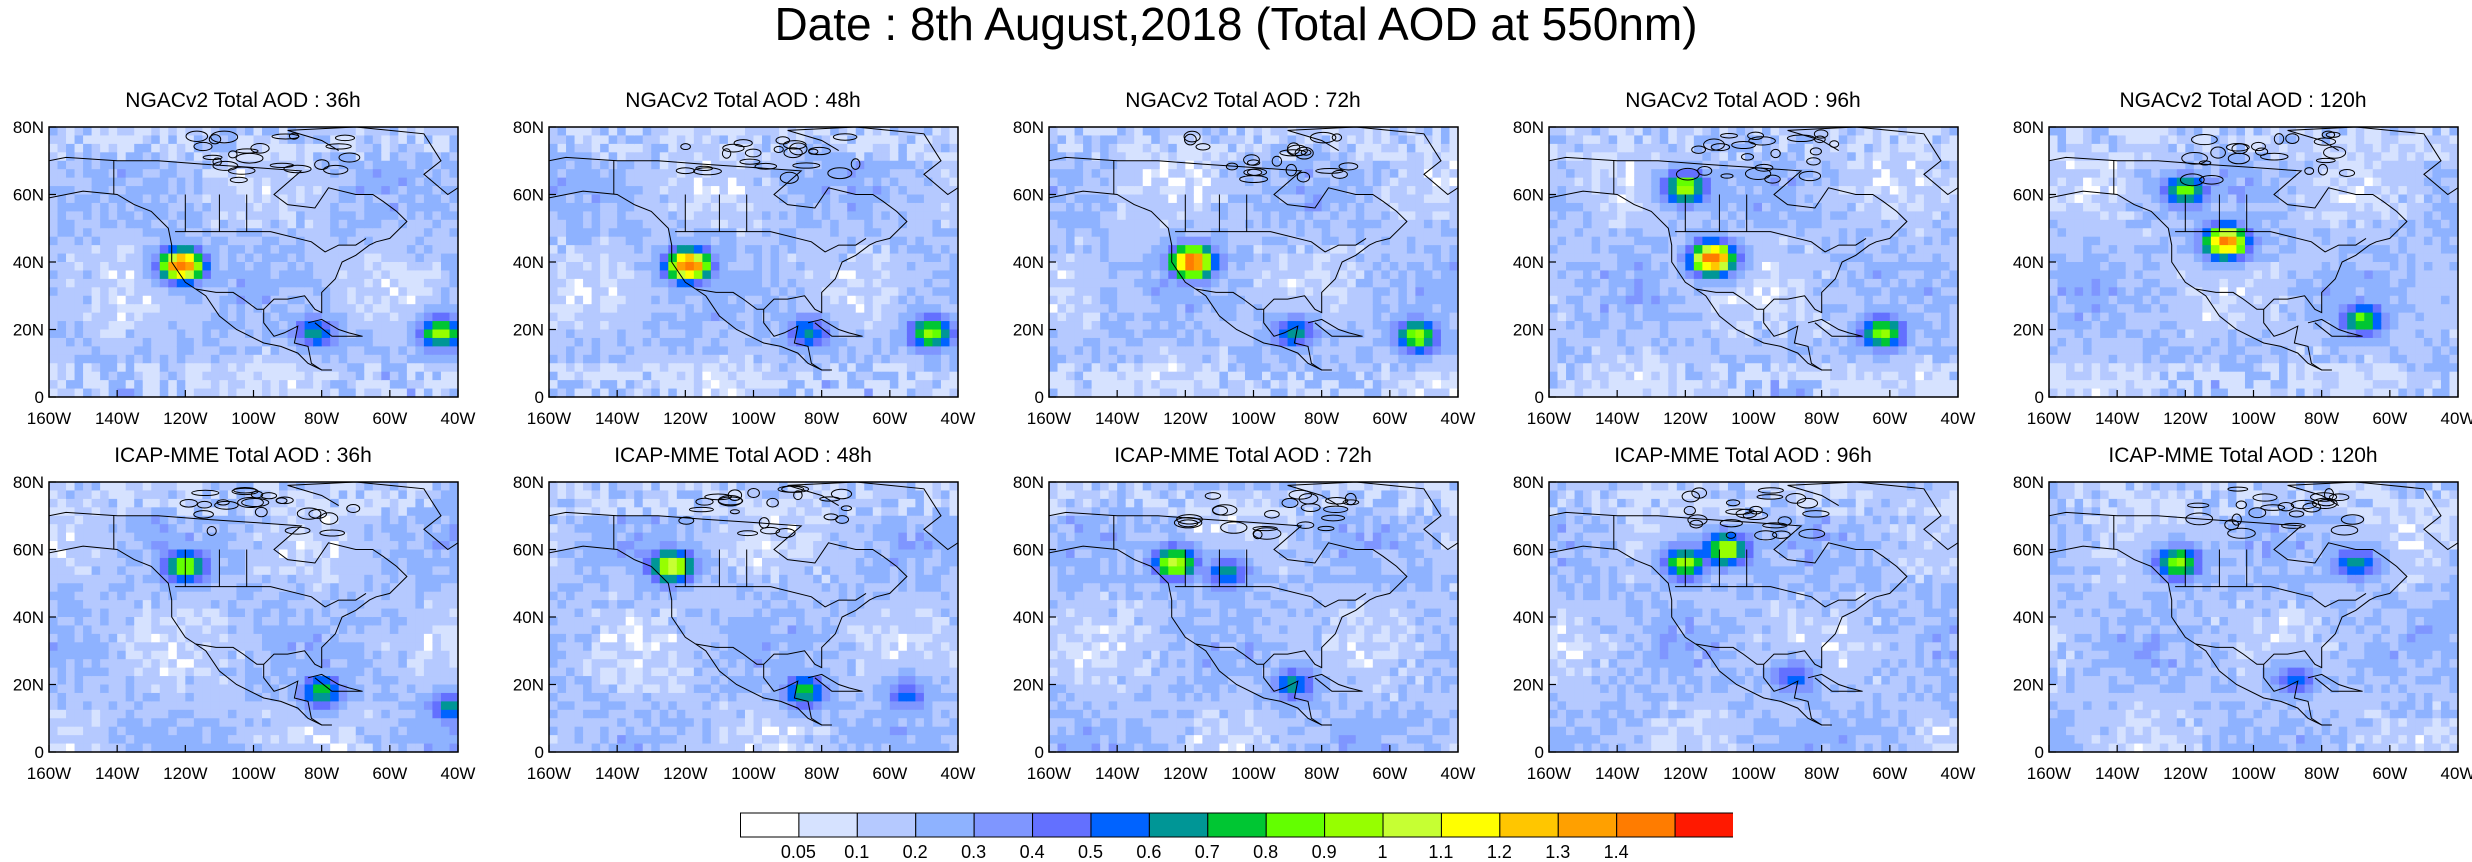  What do you see at coordinates (49, 418) in the screenshot?
I see `x-tick-label: 160W` at bounding box center [49, 418].